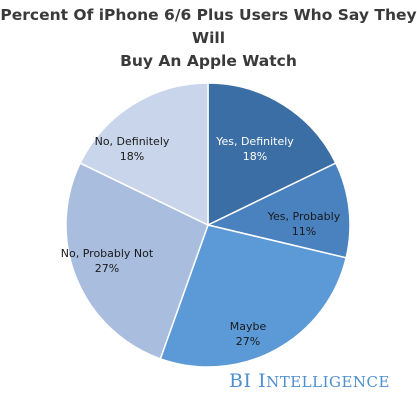 The height and width of the screenshot is (401, 417). I want to click on slice-label-name: Maybe, so click(248, 326).